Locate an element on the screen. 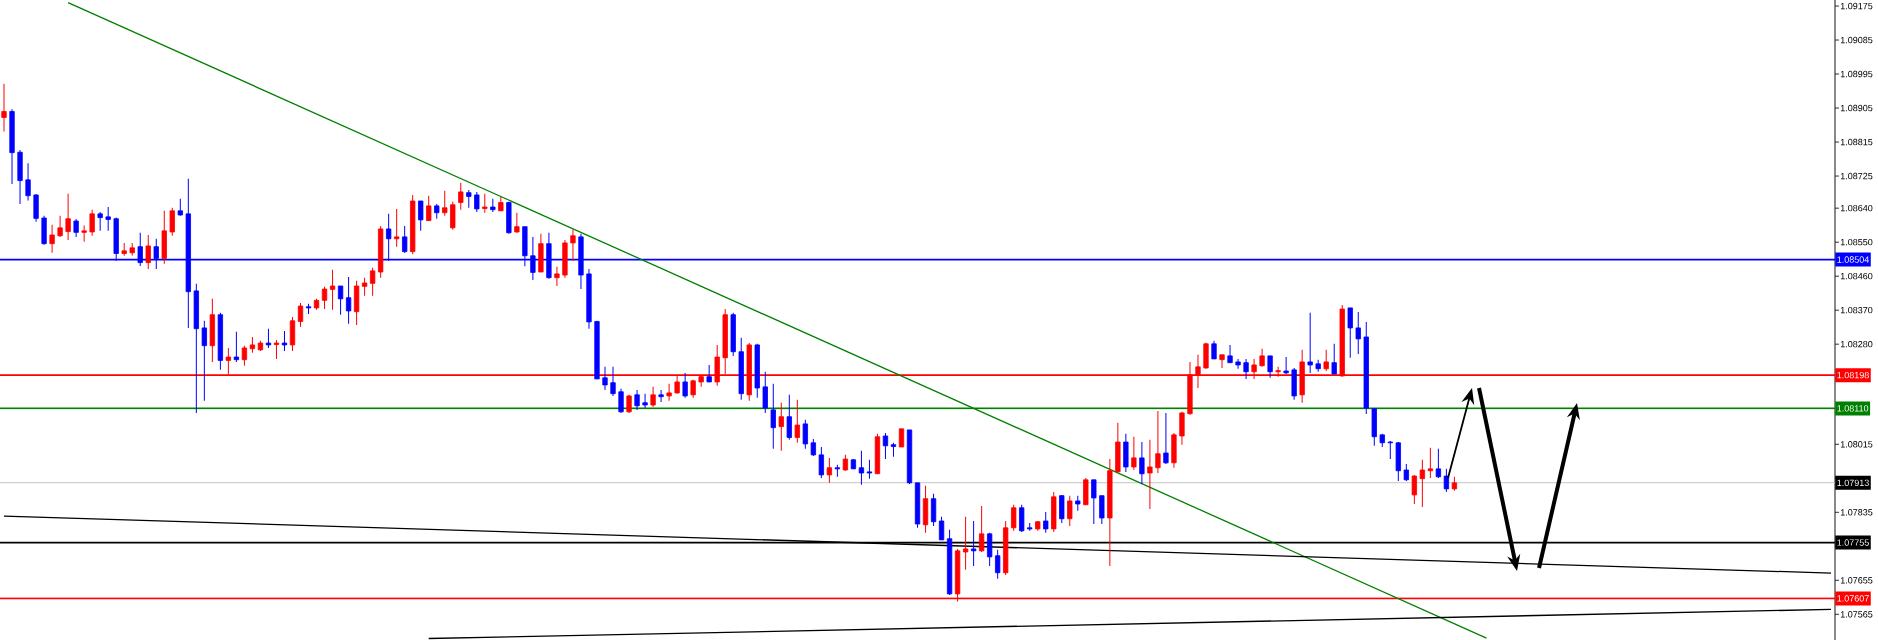 This screenshot has width=1878, height=640. ref-line-label: 1.07607 is located at coordinates (1853, 598).